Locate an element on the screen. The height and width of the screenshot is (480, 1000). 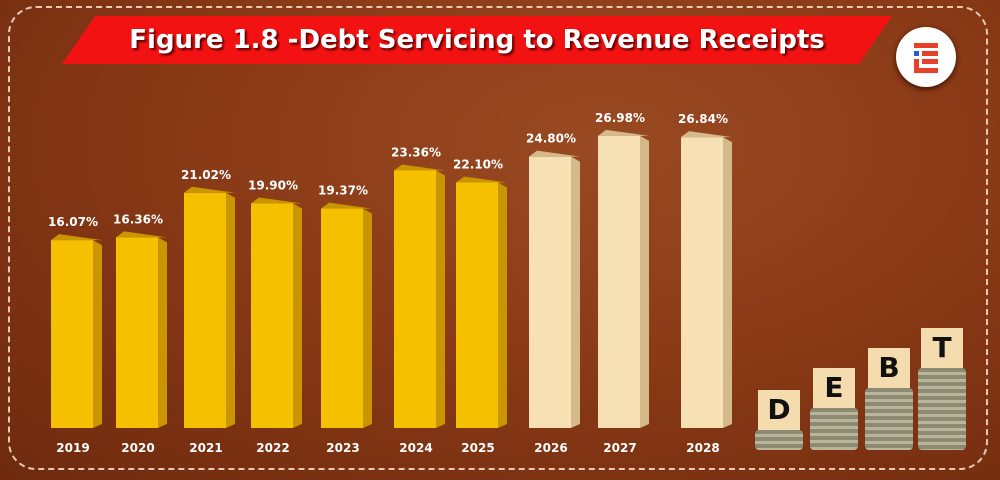
bar-side-2023 is located at coordinates (367, 318).